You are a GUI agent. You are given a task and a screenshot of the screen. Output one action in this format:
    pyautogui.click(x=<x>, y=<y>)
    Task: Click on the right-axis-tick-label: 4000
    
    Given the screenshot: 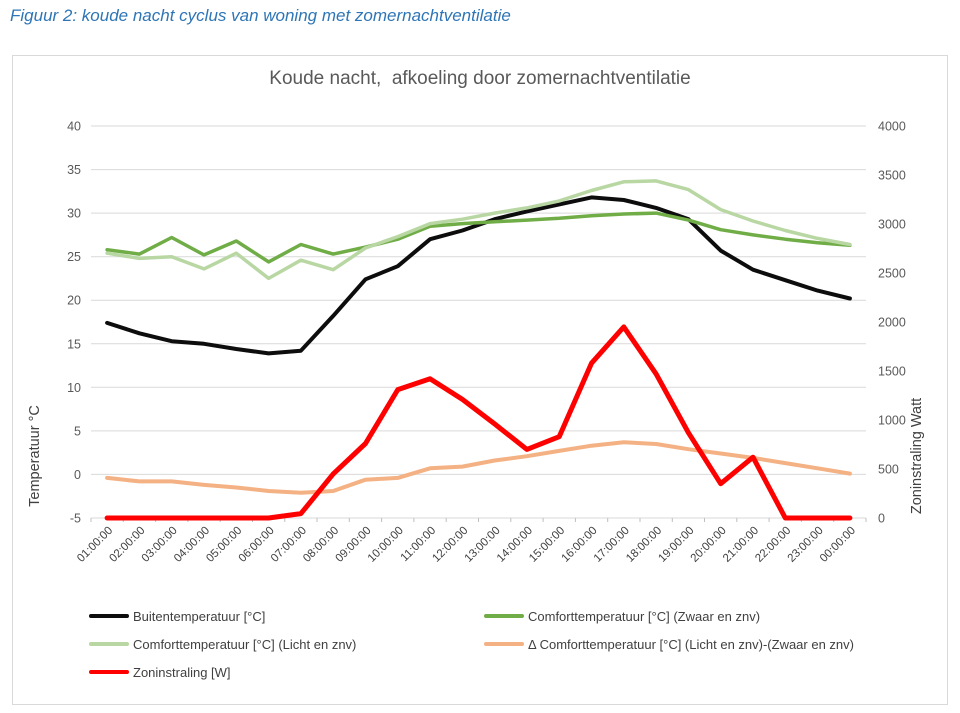 What is the action you would take?
    pyautogui.click(x=892, y=127)
    